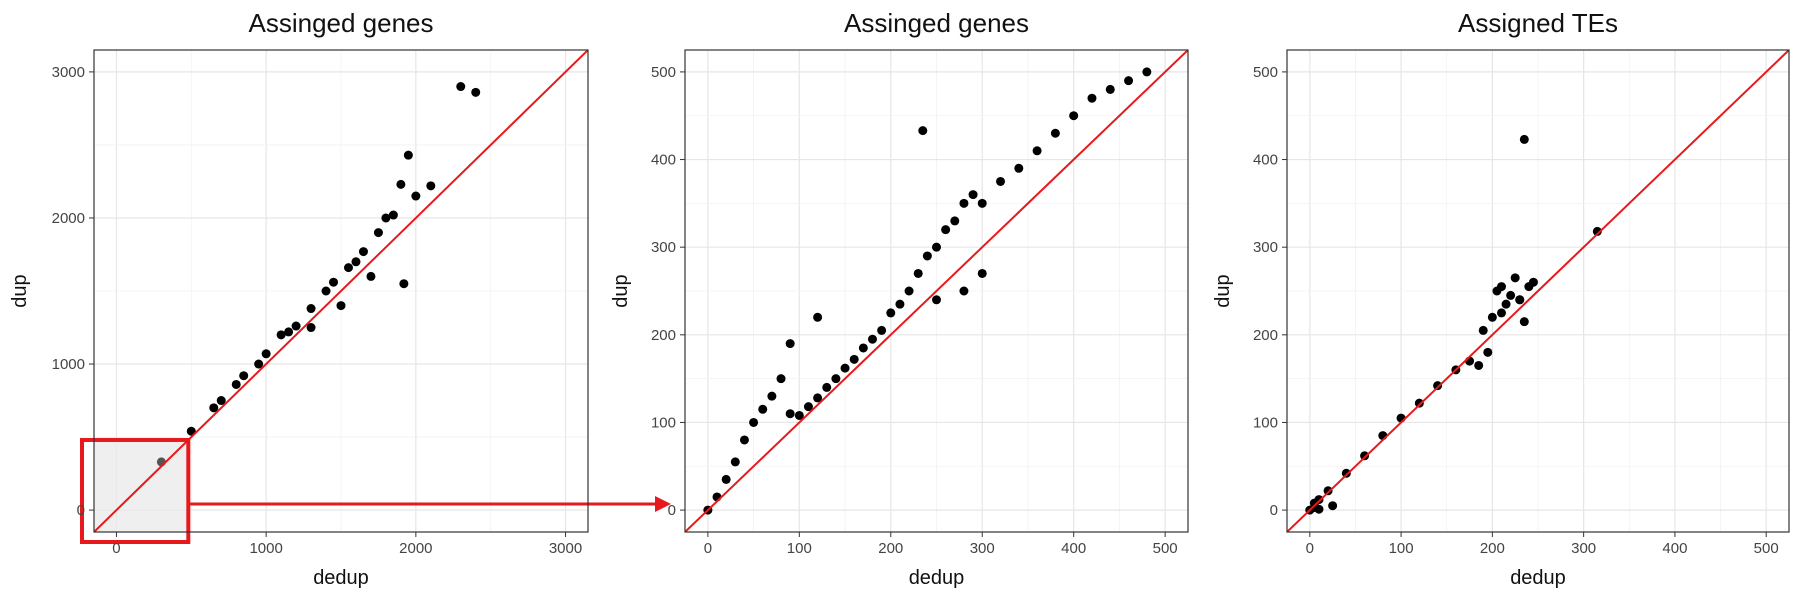  I want to click on x-tick-label: 300, so click(1583, 548).